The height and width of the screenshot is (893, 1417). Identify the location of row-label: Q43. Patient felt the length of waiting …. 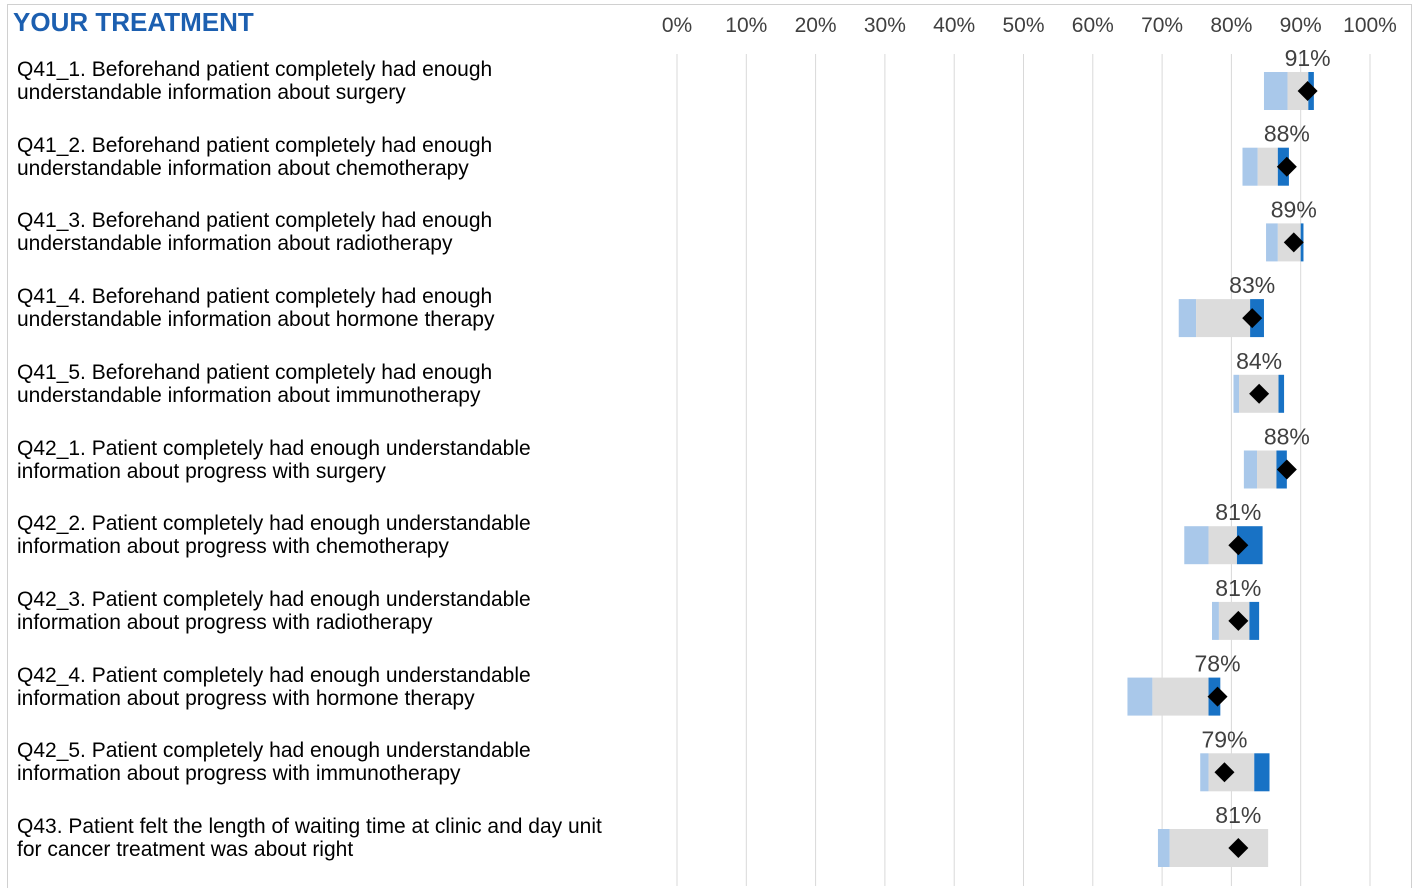
(309, 838).